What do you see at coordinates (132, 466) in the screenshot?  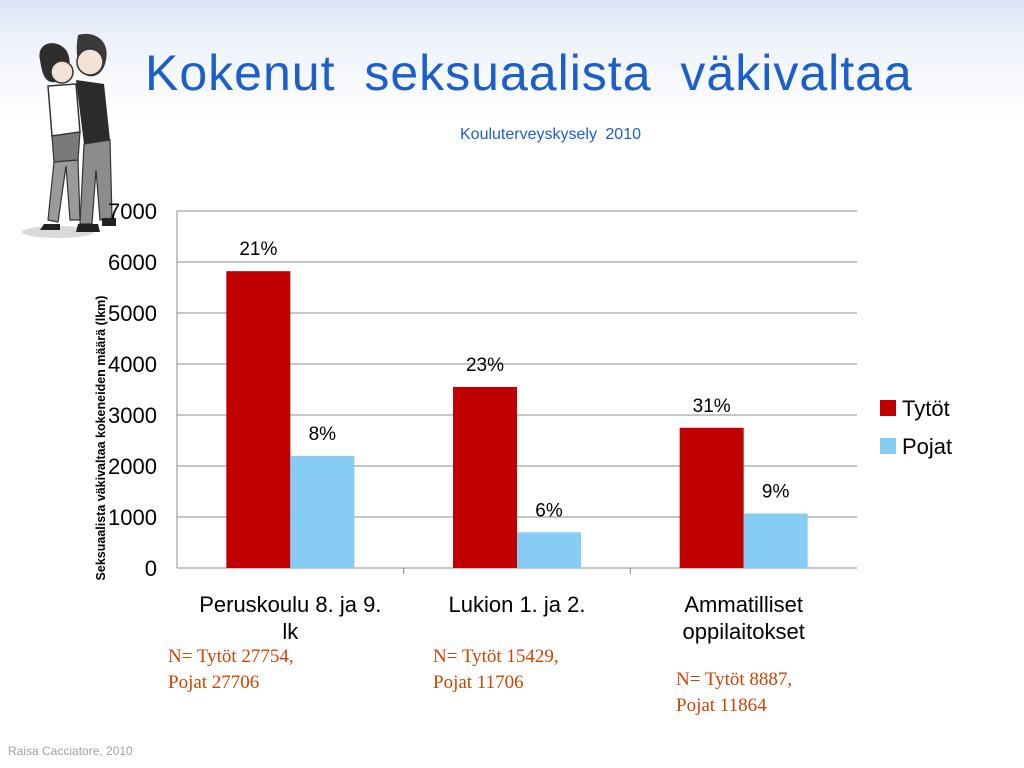 I see `y-tick-label: 2000` at bounding box center [132, 466].